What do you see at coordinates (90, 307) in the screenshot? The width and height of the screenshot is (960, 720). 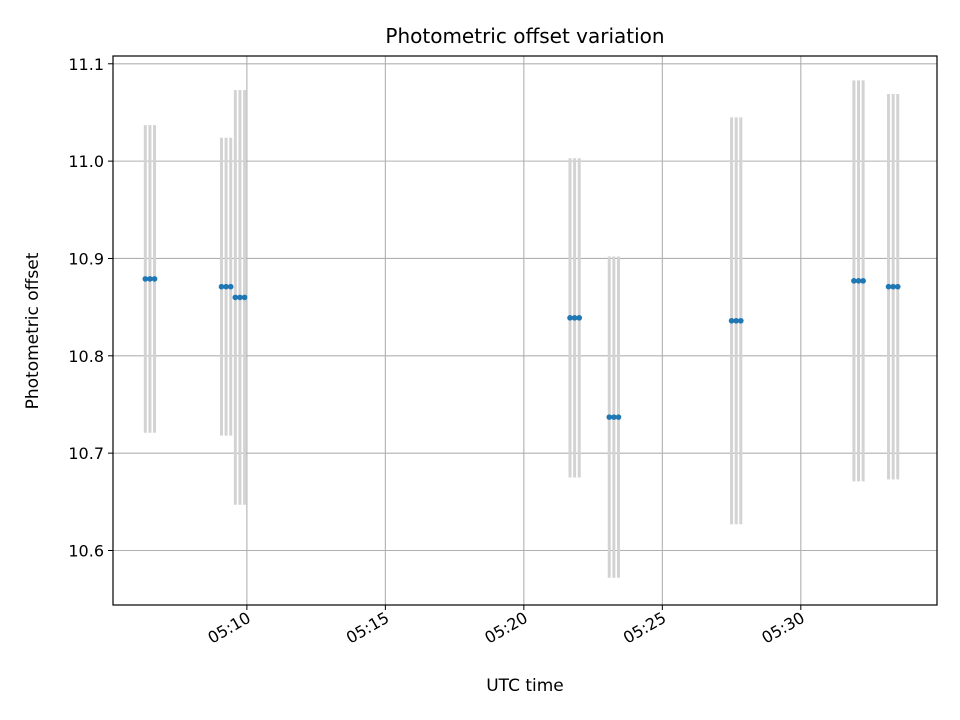 I see `y-axis: 10.6 10.7 10.8 10.9 11.0 11.1` at bounding box center [90, 307].